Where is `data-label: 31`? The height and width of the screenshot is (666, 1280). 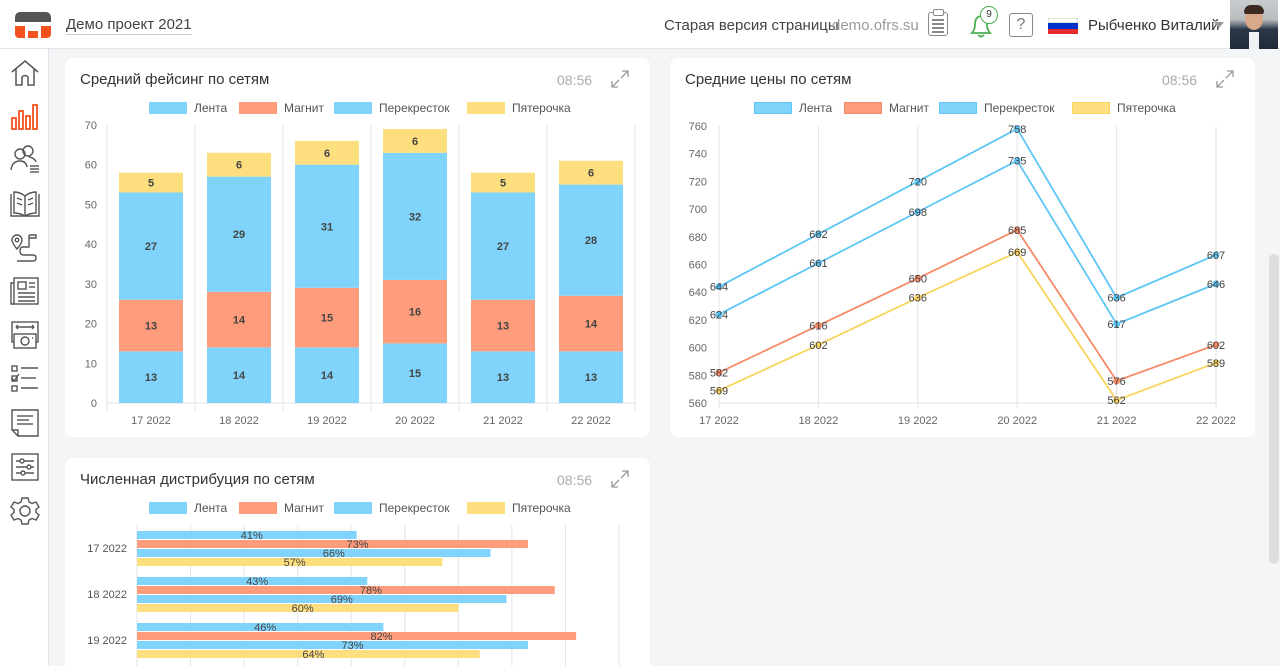
data-label: 31 is located at coordinates (327, 227).